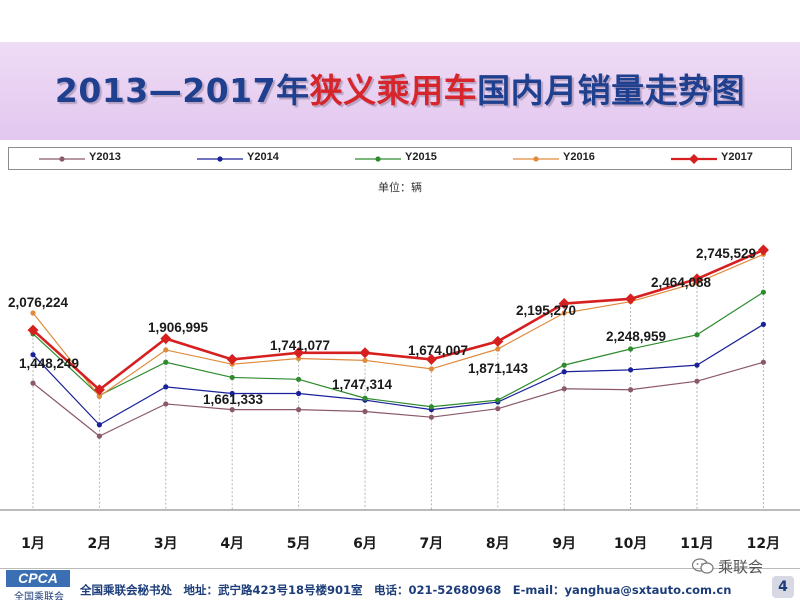  I want to click on data-label: 2,464,088, so click(681, 282).